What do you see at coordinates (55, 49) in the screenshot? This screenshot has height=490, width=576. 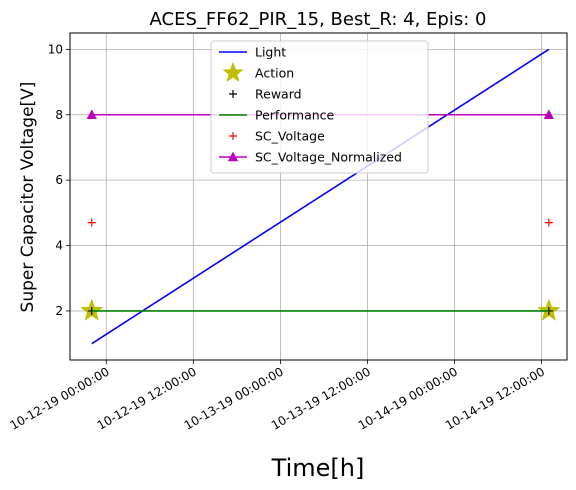 I see `y-tick-label: 10` at bounding box center [55, 49].